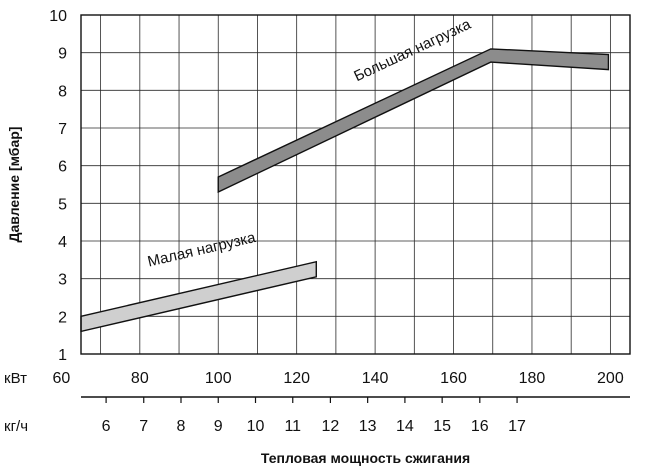 This screenshot has height=468, width=647. What do you see at coordinates (143, 426) in the screenshot?
I see `x-tick-label-kgh: 7` at bounding box center [143, 426].